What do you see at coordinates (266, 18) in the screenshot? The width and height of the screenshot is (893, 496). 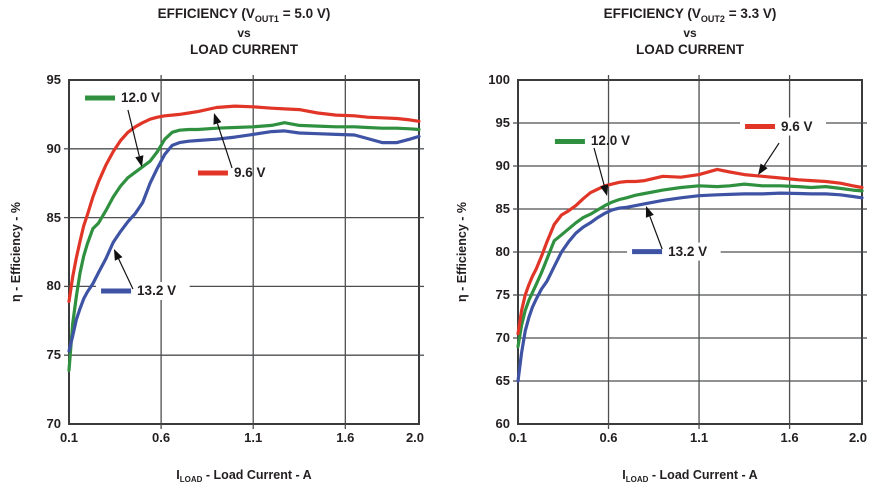 I see `title-subscript: OUT1` at bounding box center [266, 18].